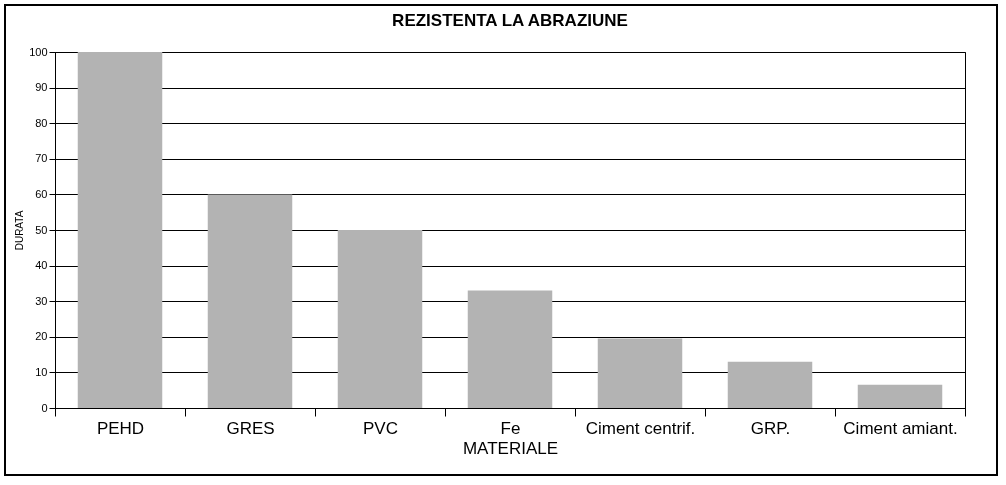  I want to click on y-tick-label: 50, so click(41, 229).